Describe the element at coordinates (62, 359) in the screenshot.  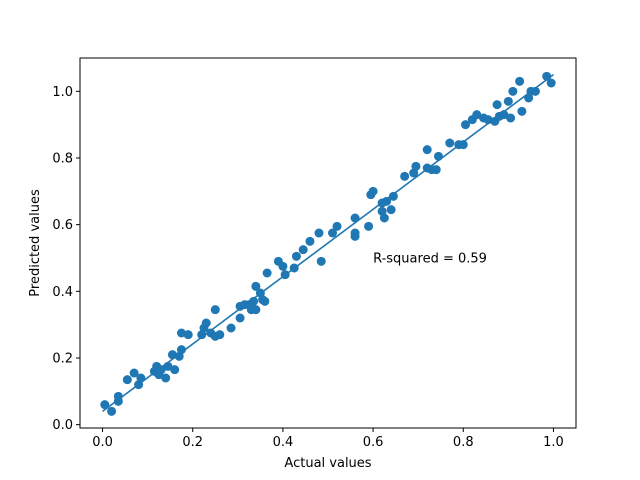
I see `y-tick-label: 0.2` at that location.